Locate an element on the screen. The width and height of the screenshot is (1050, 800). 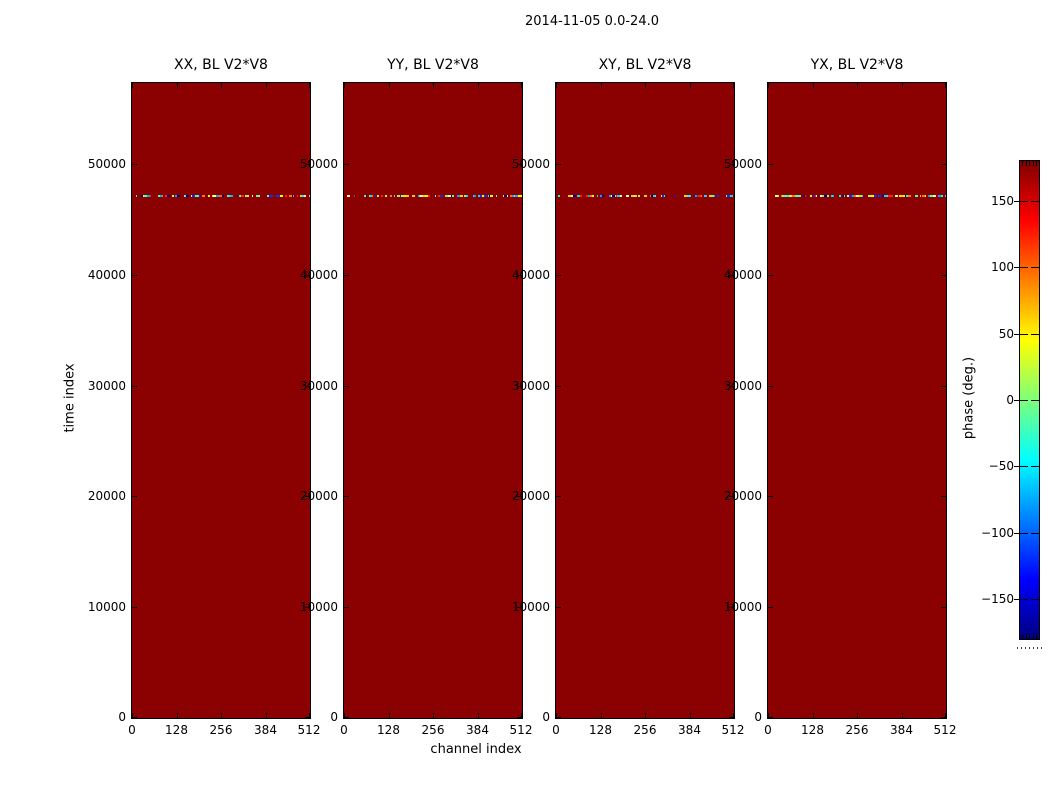
colorbar-minor-tick-bottom is located at coordinates (1023, 636).